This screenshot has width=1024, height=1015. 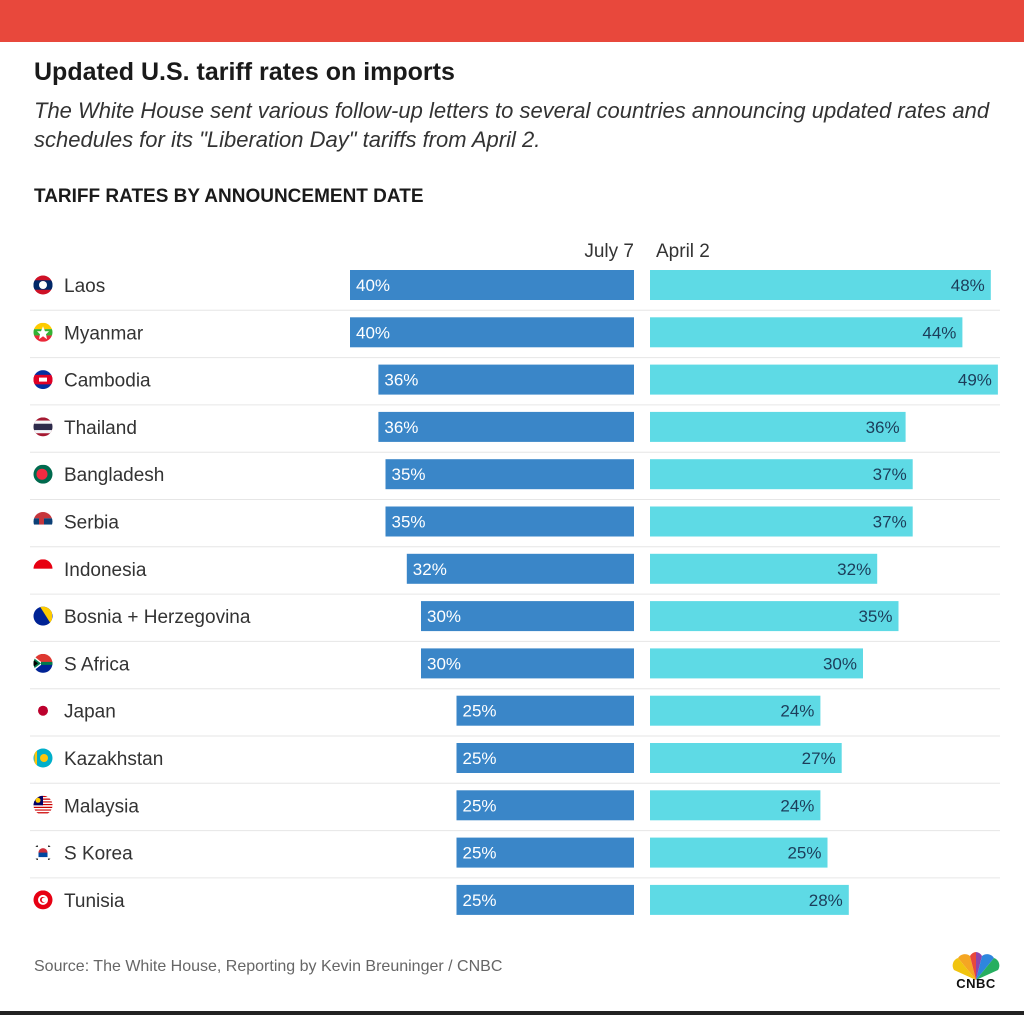 What do you see at coordinates (113, 759) in the screenshot?
I see `category-label-10: Kazakhstan` at bounding box center [113, 759].